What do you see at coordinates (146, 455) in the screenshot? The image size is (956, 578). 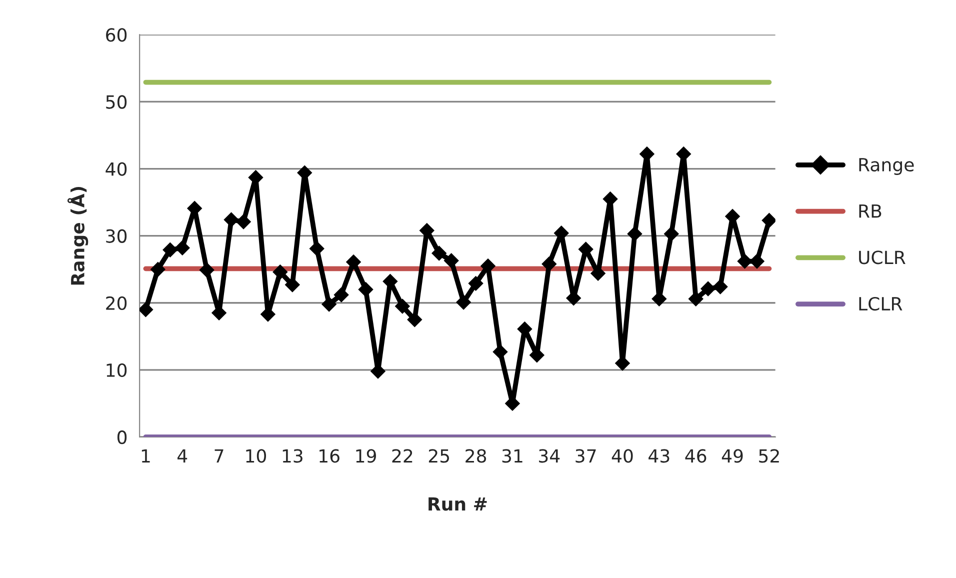 I see `x-tick-label: 1` at bounding box center [146, 455].